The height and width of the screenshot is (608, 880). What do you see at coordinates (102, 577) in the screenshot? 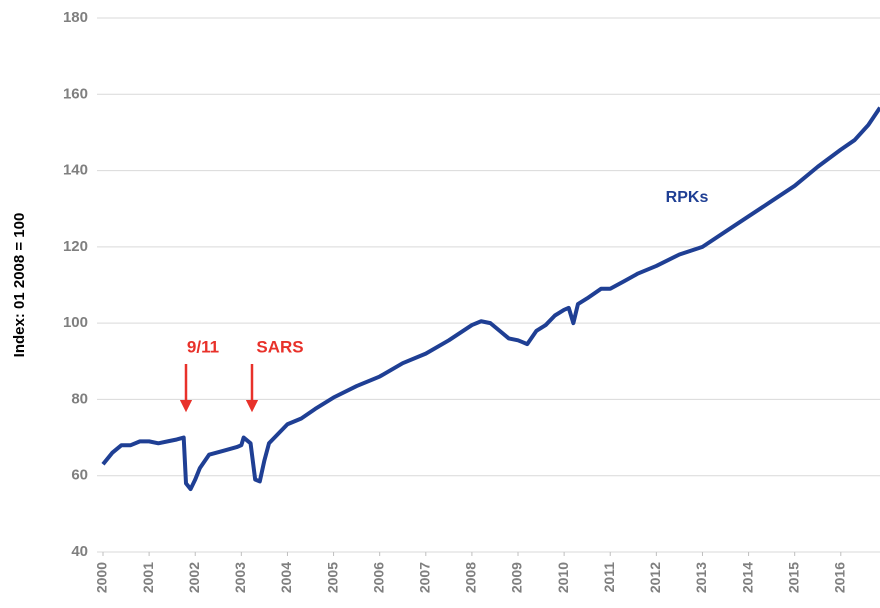
I see `x-tick-label: 2000` at bounding box center [102, 577].